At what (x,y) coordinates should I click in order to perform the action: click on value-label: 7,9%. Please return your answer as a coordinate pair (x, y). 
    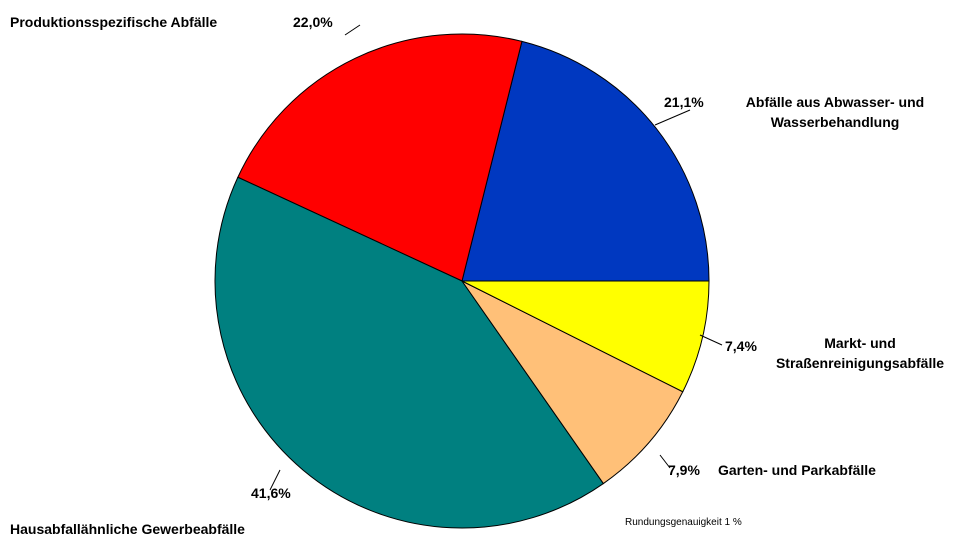
    Looking at the image, I should click on (684, 470).